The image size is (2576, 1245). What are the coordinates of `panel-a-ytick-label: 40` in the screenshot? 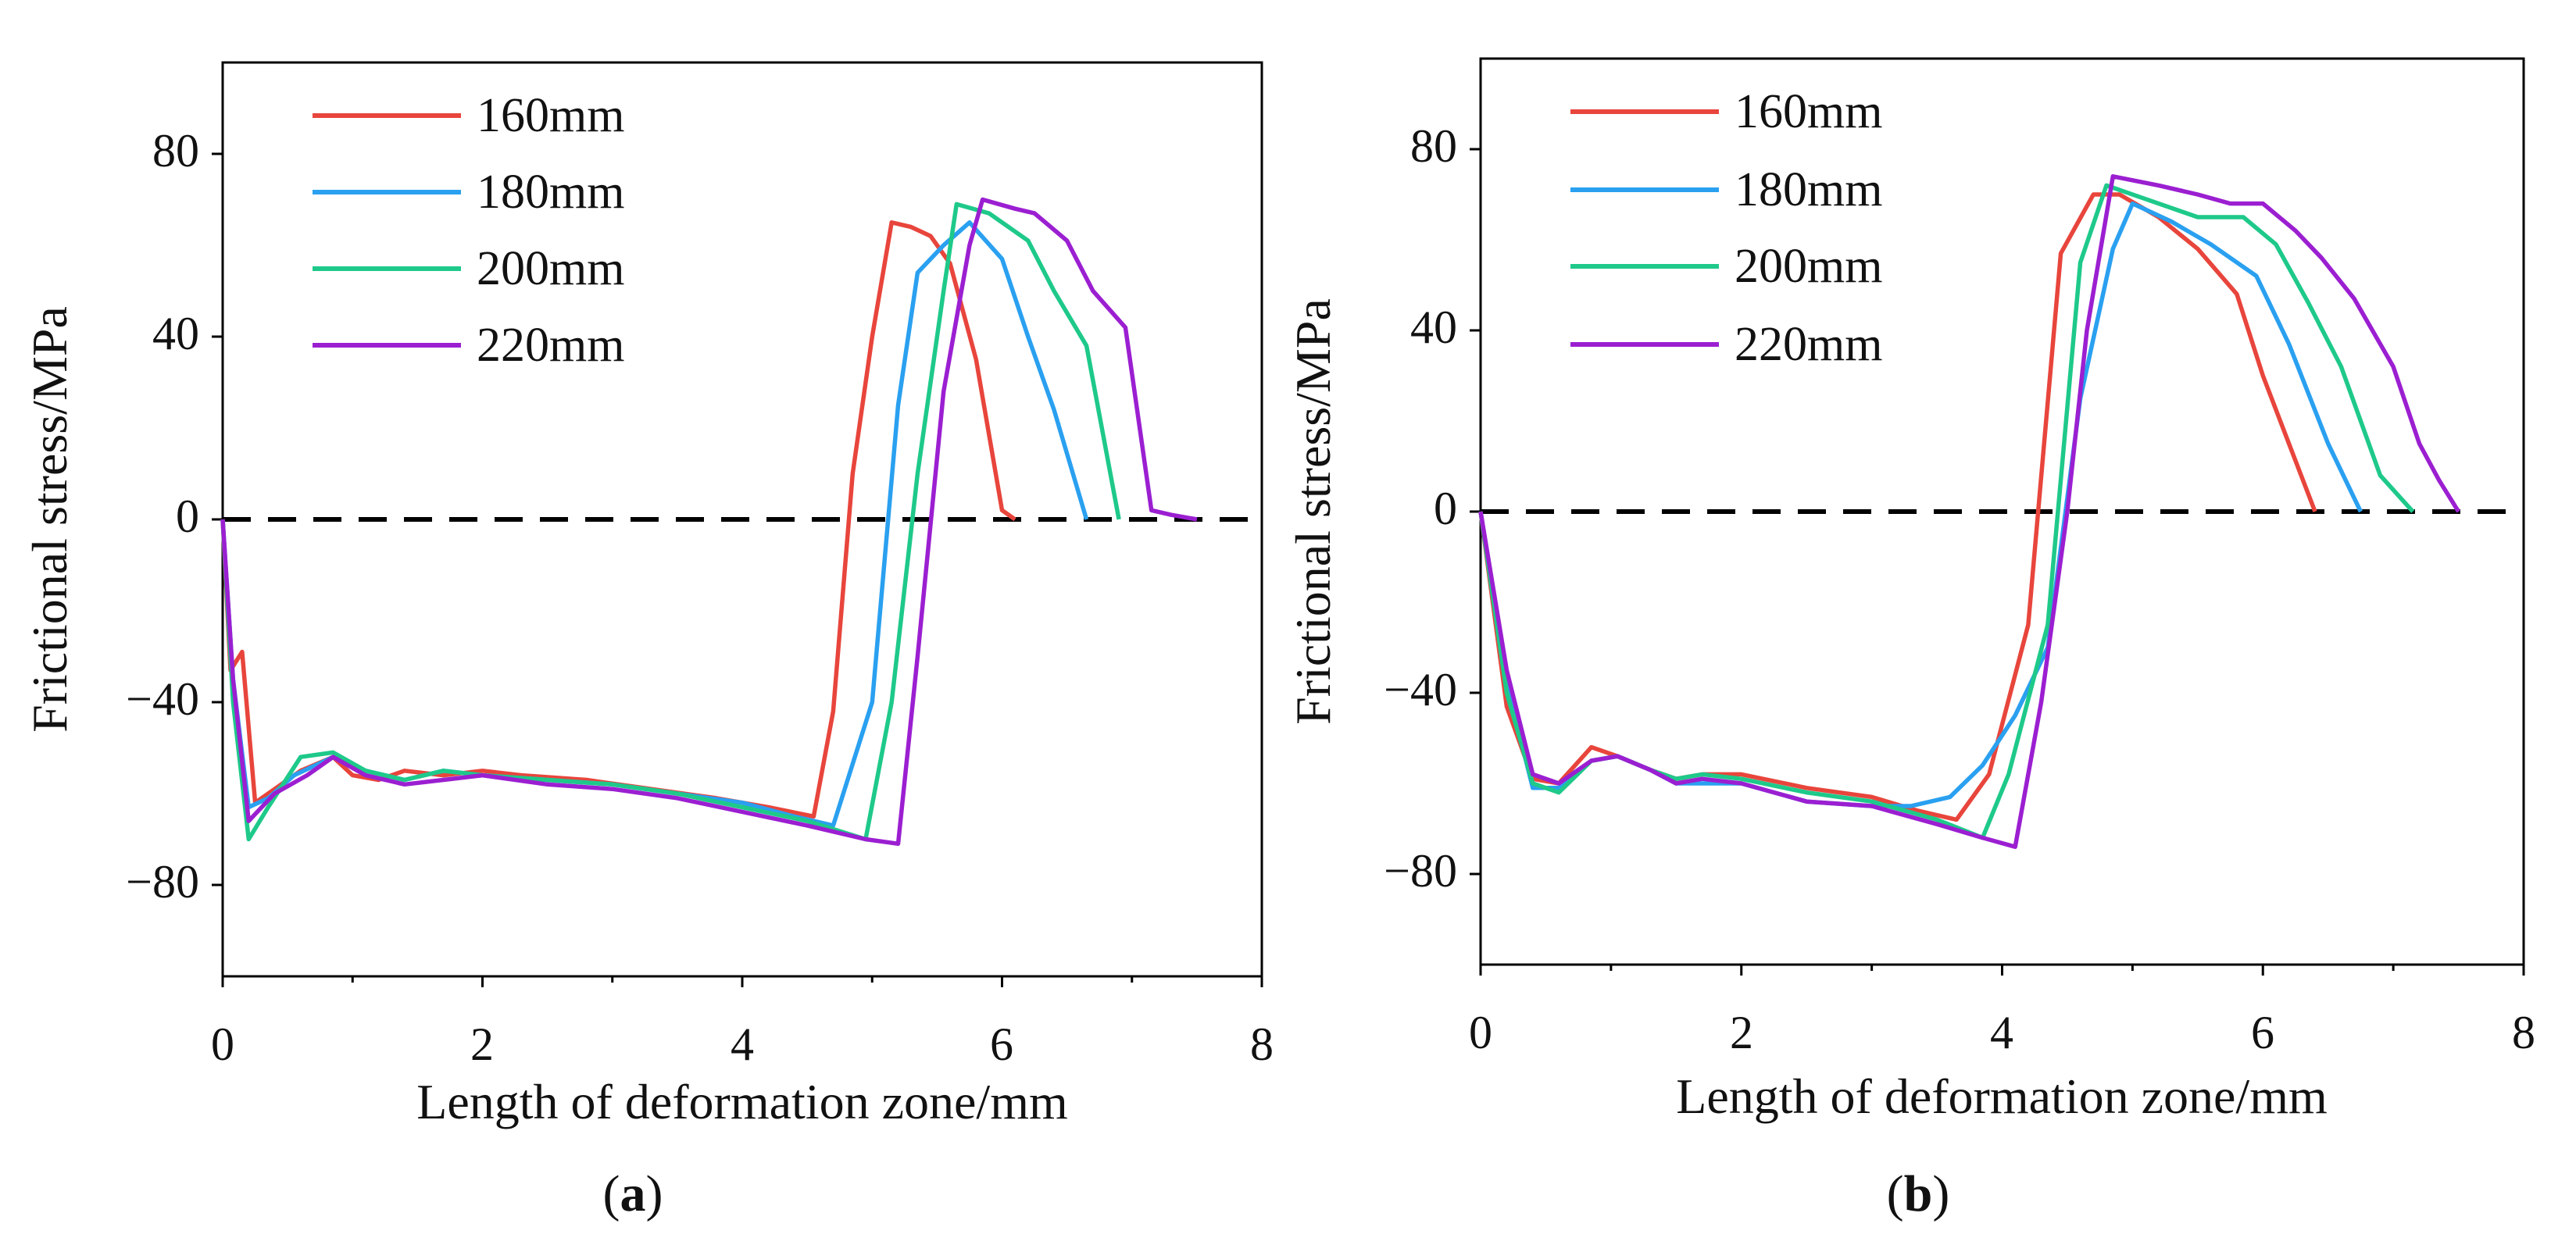 It's located at (176, 333).